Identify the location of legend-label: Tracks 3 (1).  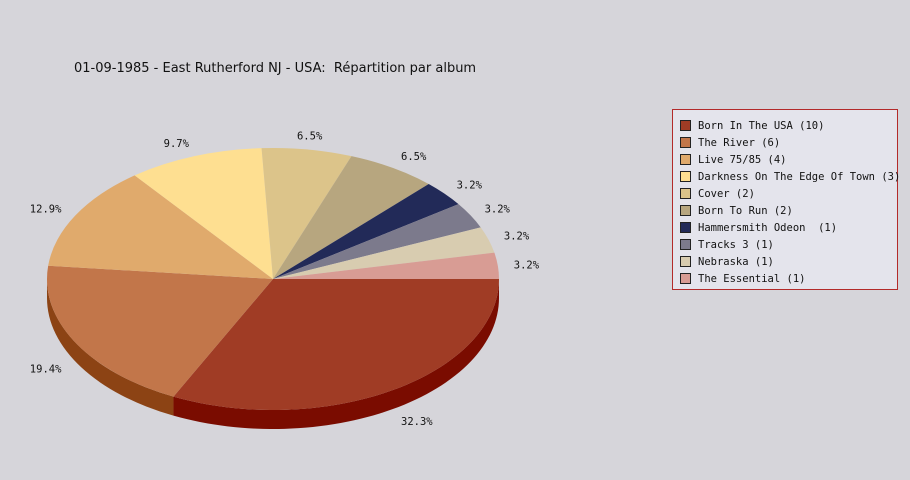
(736, 244).